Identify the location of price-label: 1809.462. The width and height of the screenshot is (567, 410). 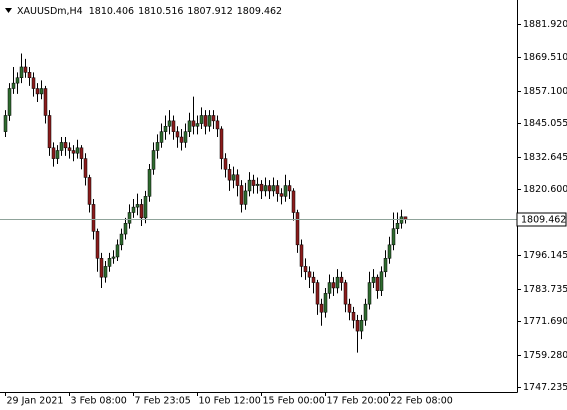
(543, 220).